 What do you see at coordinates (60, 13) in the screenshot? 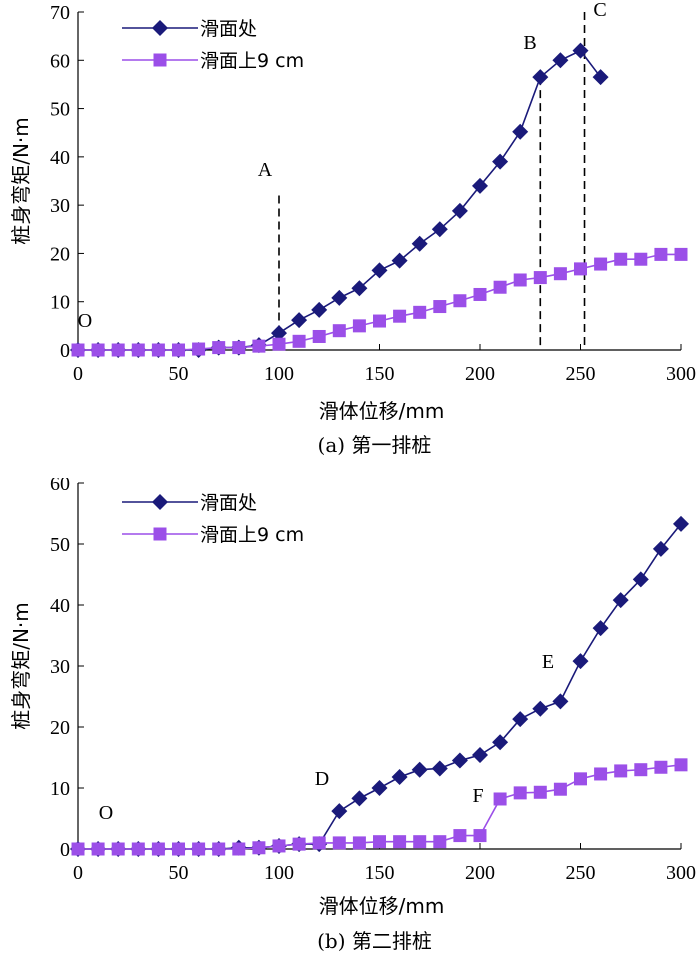
I see `y-tick-label: 70` at bounding box center [60, 13].